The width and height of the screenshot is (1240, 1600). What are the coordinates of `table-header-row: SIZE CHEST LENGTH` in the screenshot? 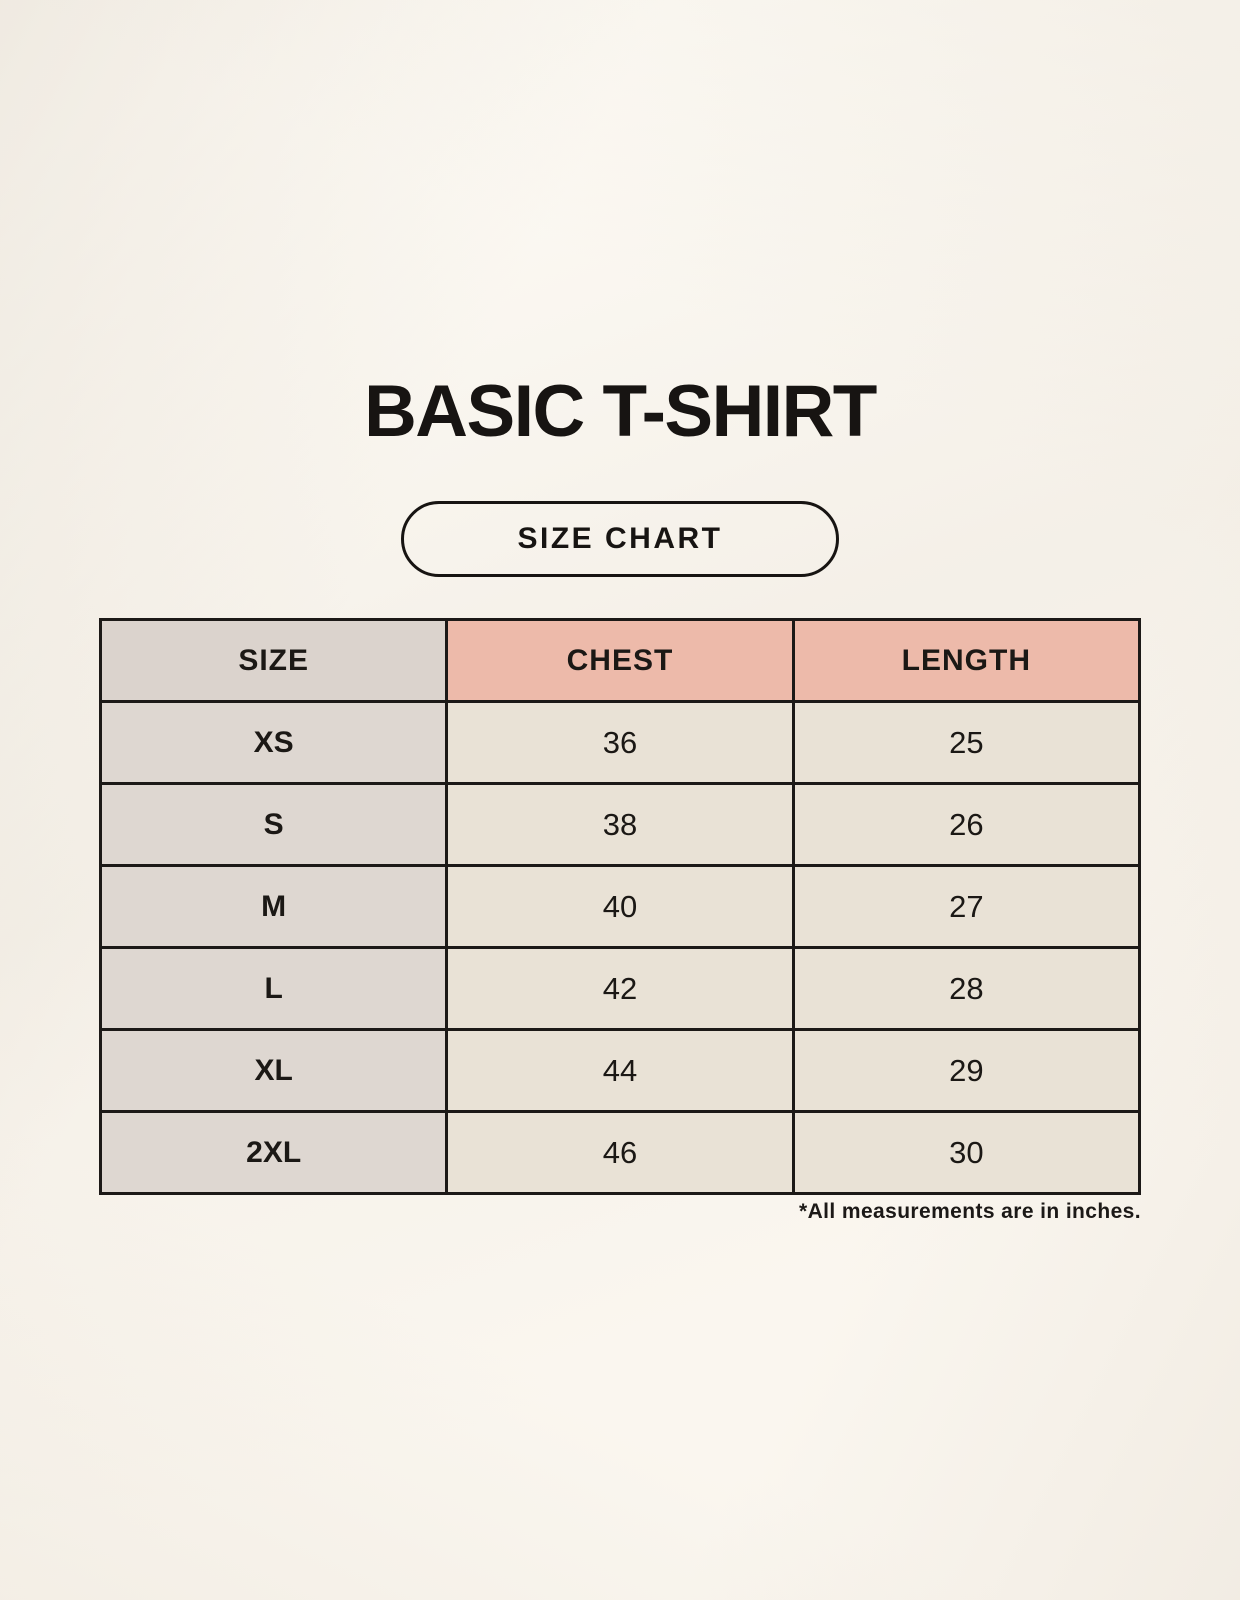 It's located at (620, 660).